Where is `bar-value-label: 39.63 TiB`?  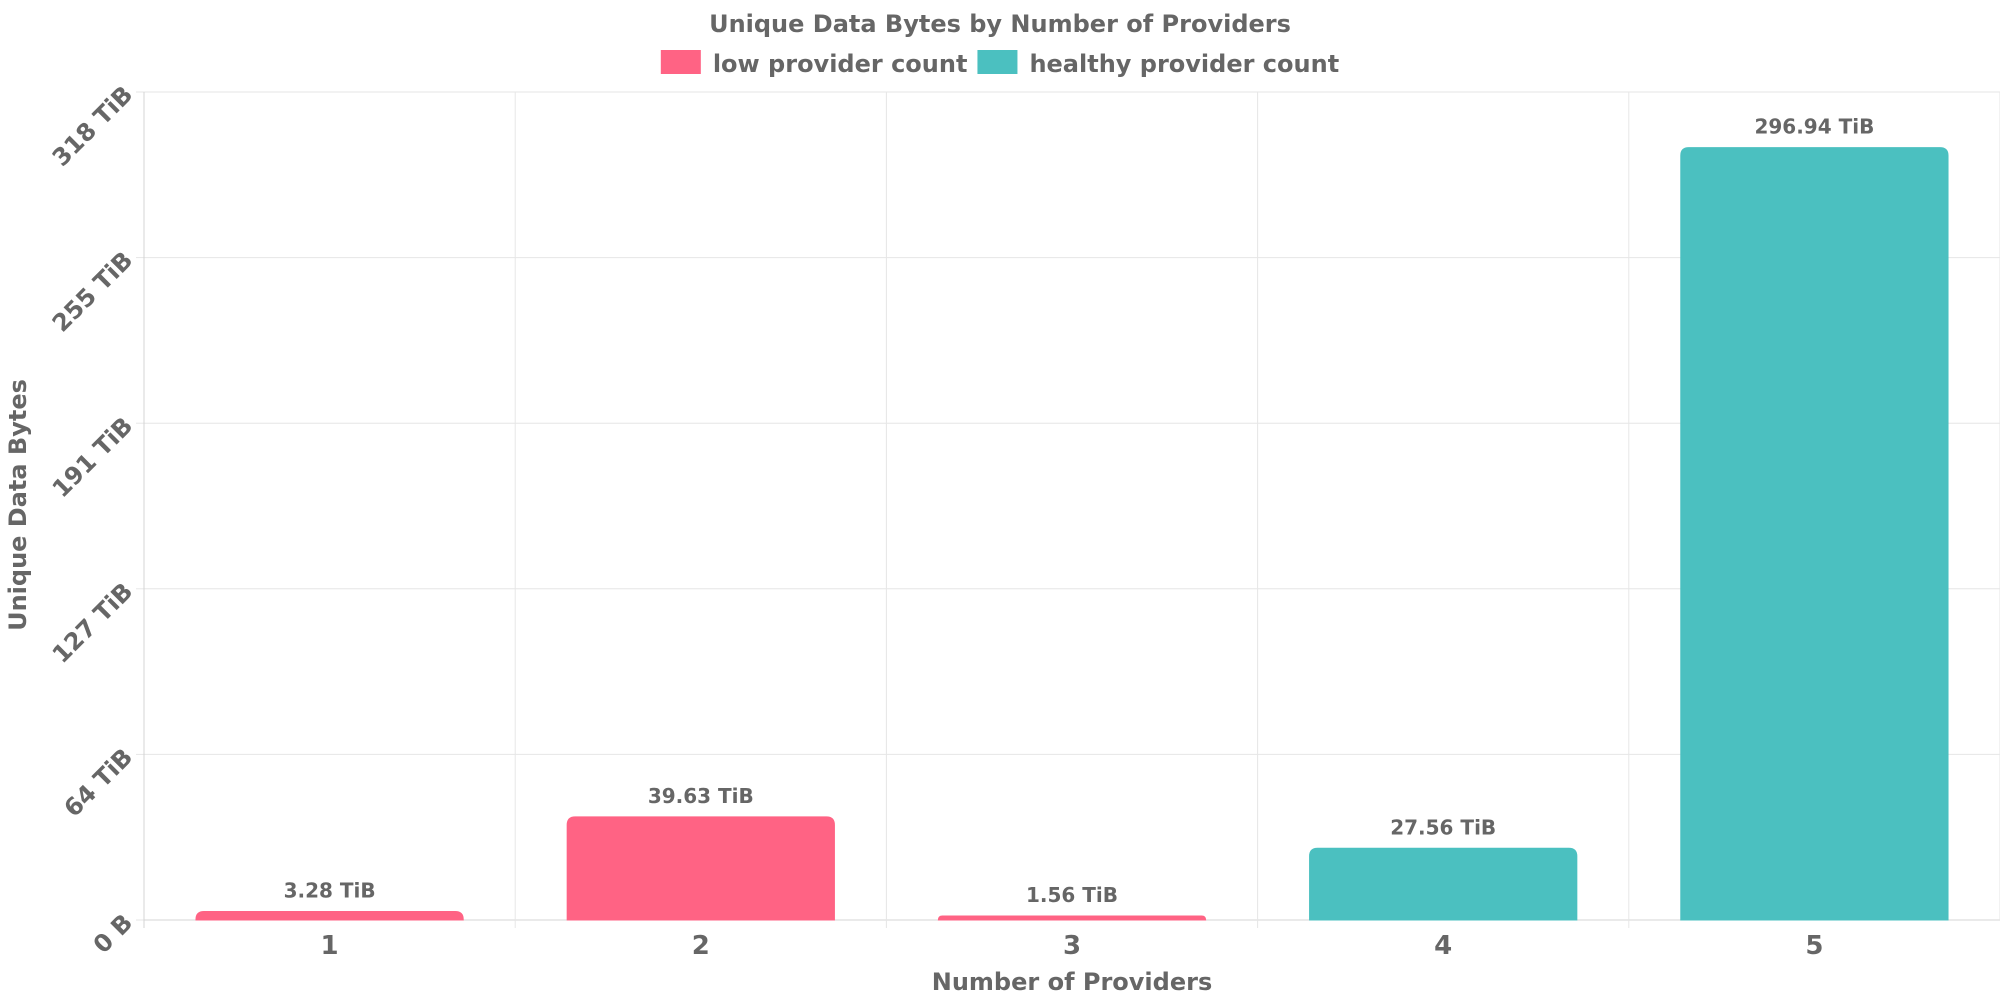 bar-value-label: 39.63 TiB is located at coordinates (701, 796).